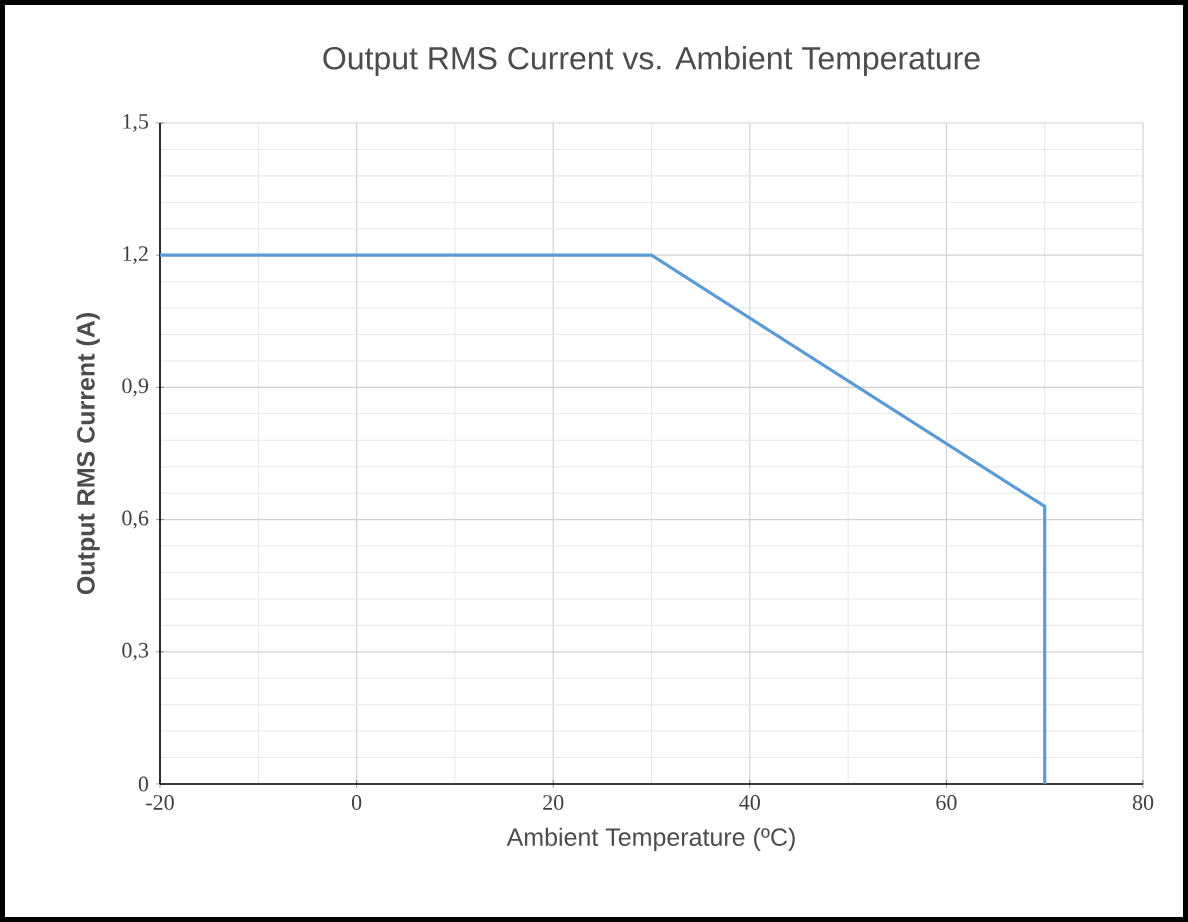 Image resolution: width=1188 pixels, height=922 pixels. What do you see at coordinates (946, 802) in the screenshot?
I see `x-tick-label: 60` at bounding box center [946, 802].